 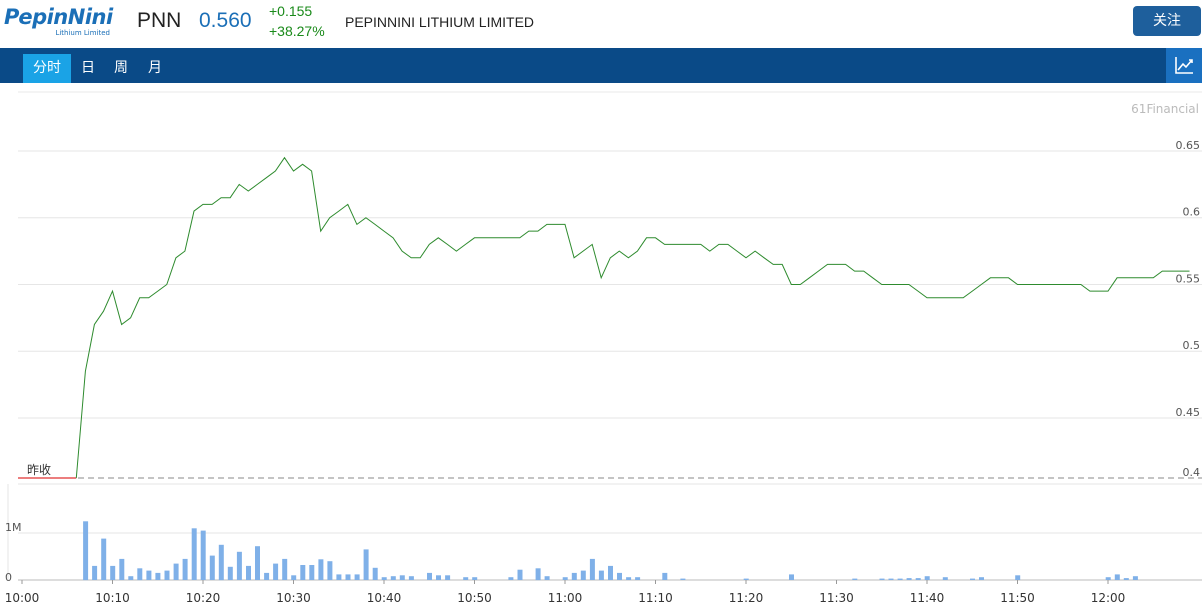 I want to click on time-tick-label: 11:10, so click(x=655, y=598).